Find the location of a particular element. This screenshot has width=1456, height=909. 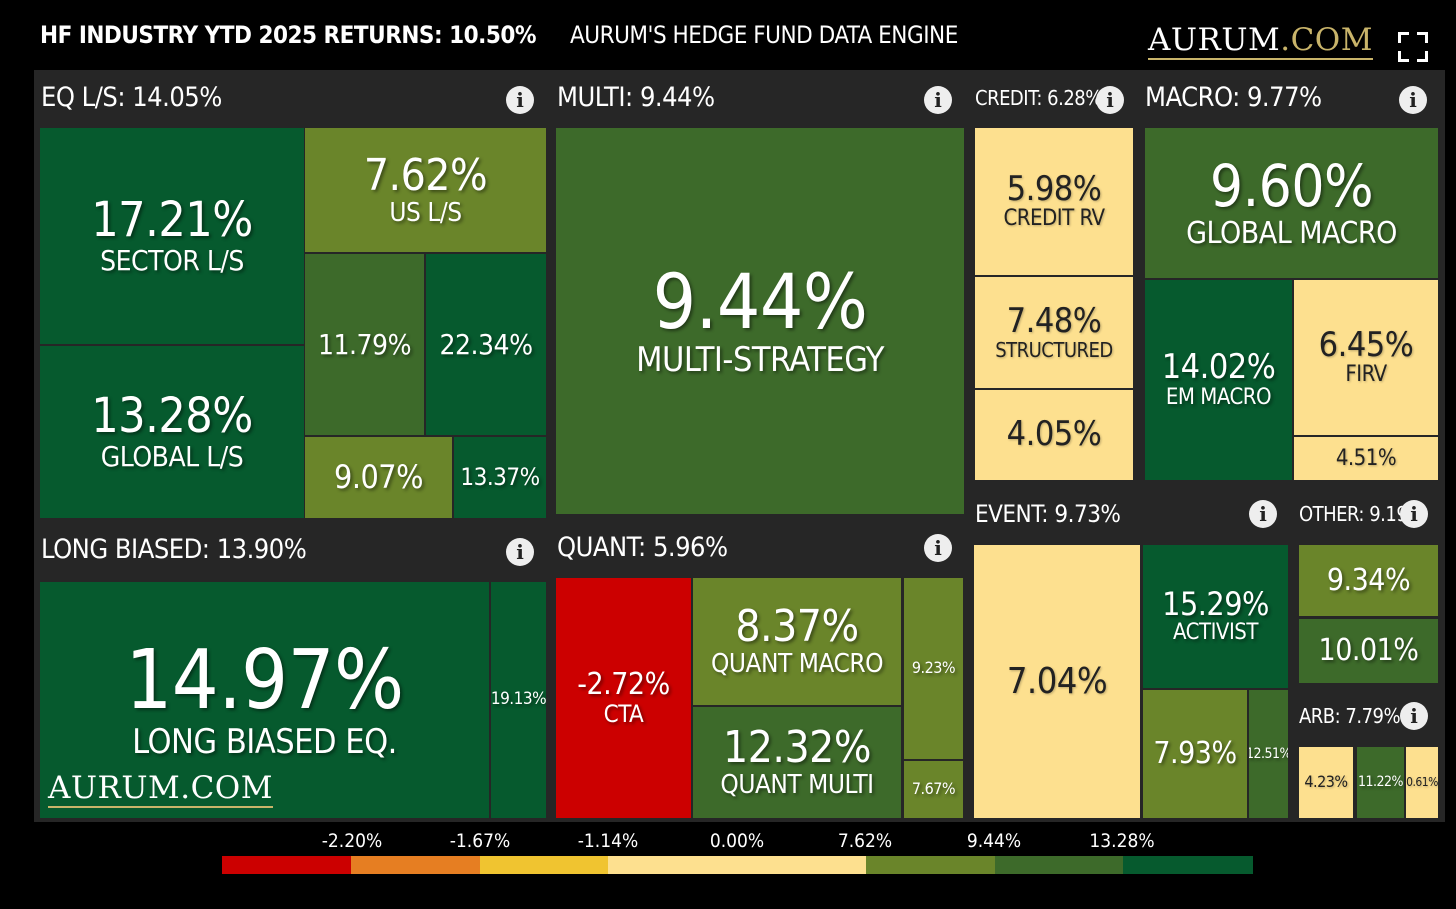

logo-main: AURUM is located at coordinates (1214, 40).